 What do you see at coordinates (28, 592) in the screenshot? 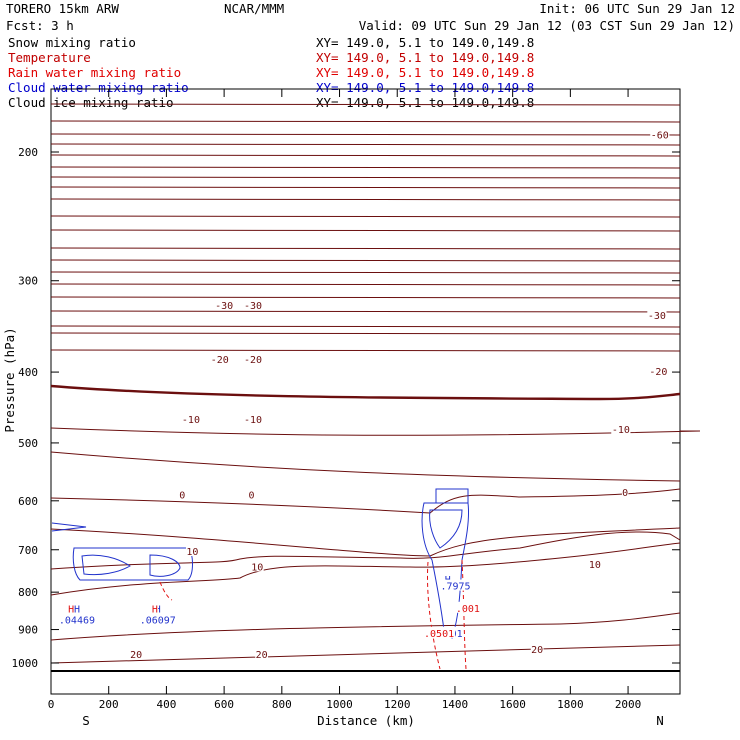
I see `y-tick-label: 800` at bounding box center [28, 592].